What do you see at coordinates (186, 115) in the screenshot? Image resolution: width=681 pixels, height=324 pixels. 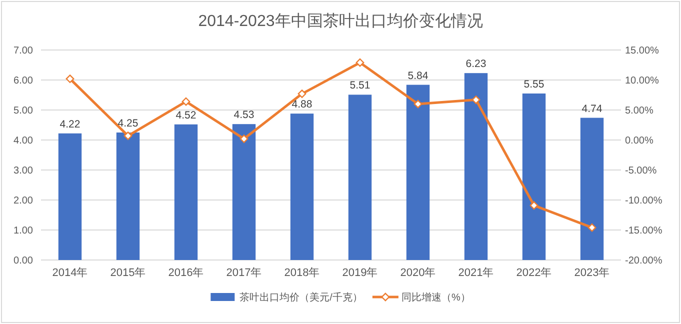 I see `data-label: 4.52` at bounding box center [186, 115].